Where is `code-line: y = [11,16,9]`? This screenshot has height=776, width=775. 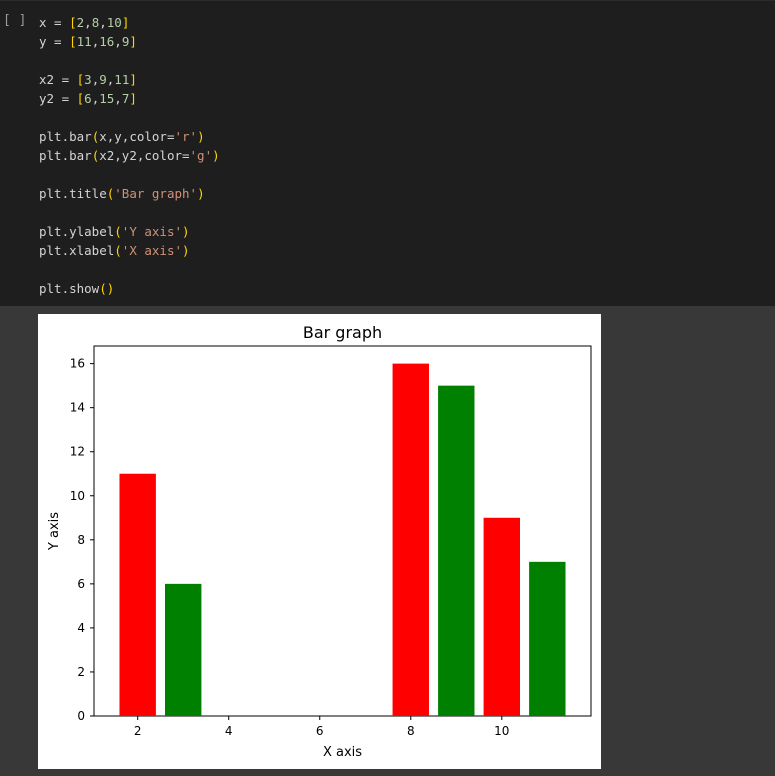 code-line: y = [11,16,9] is located at coordinates (129, 41).